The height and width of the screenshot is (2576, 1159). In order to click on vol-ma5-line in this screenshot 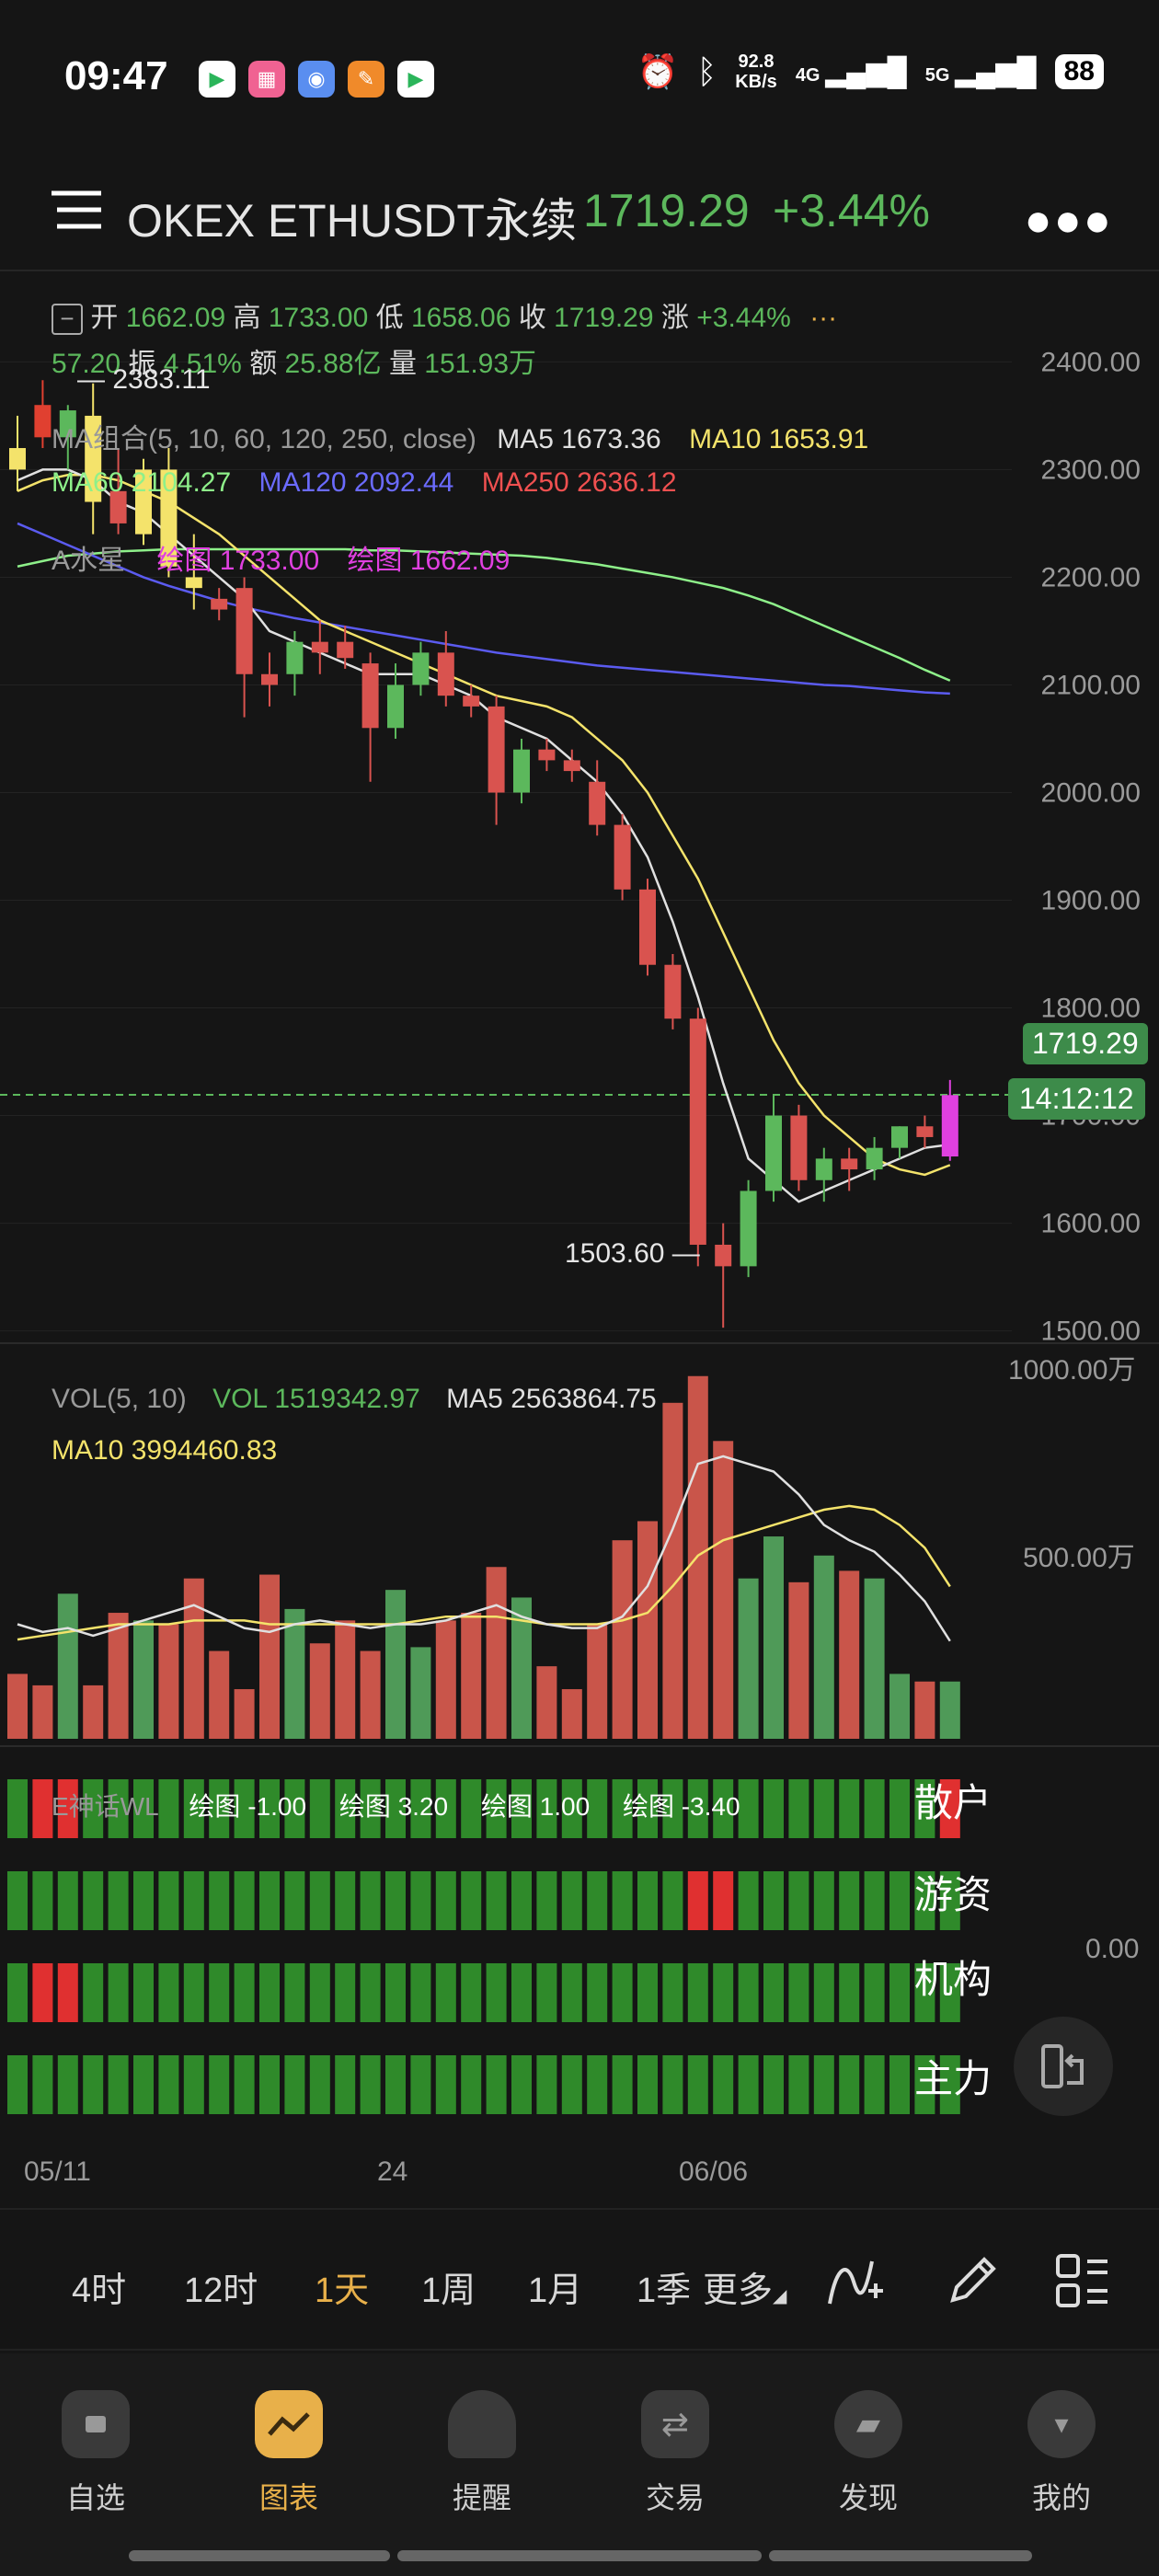, I will do `click(484, 1548)`.